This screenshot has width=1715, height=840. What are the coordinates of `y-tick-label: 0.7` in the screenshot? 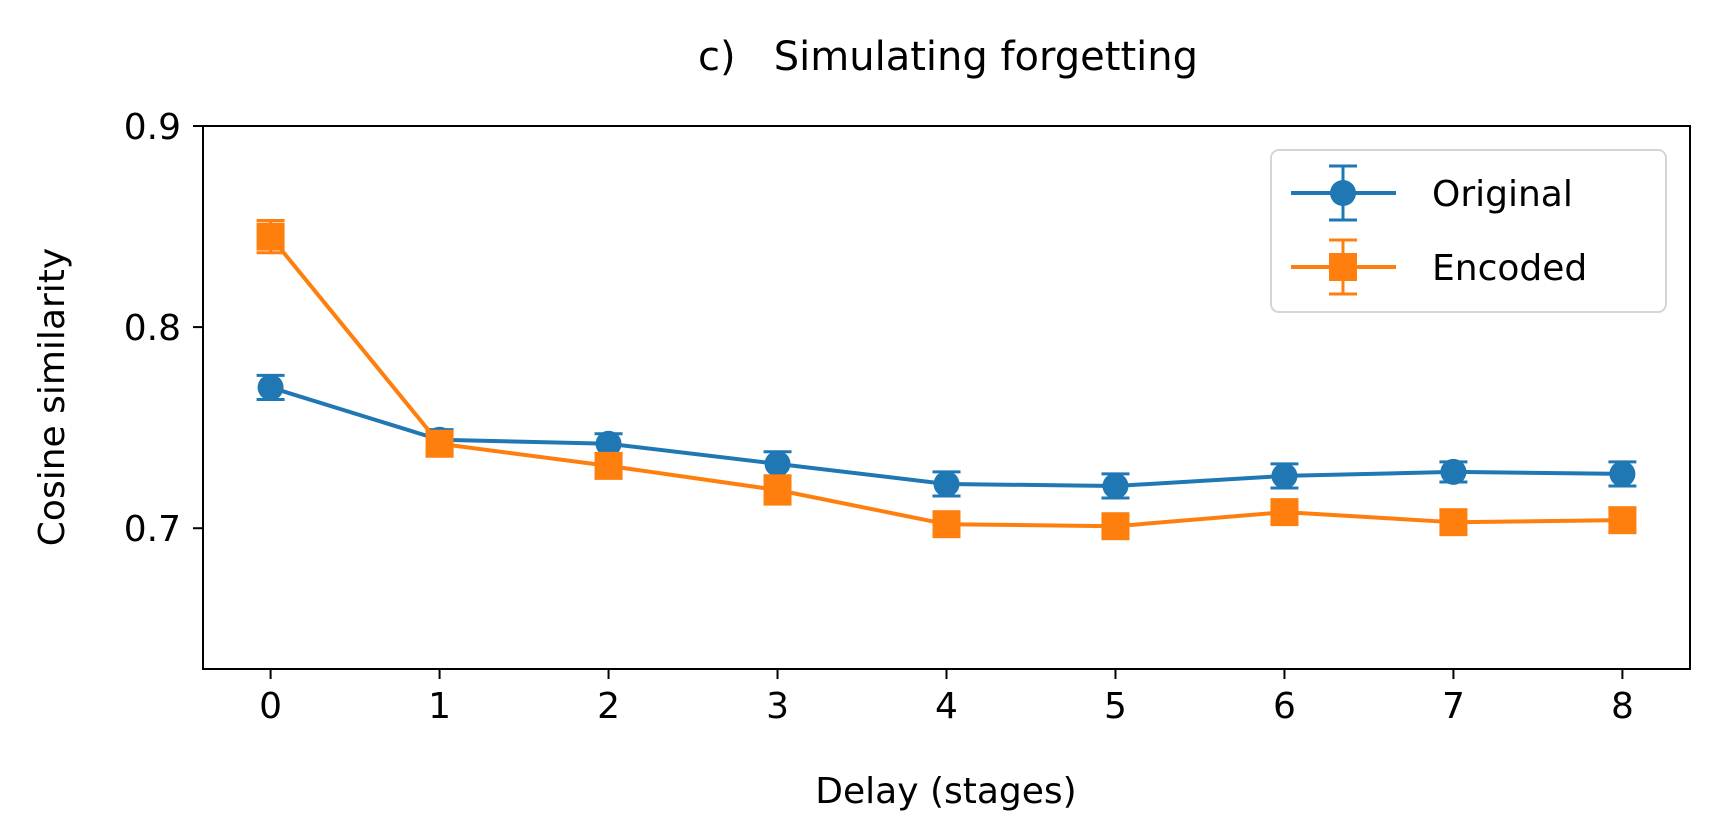 It's located at (152, 529).